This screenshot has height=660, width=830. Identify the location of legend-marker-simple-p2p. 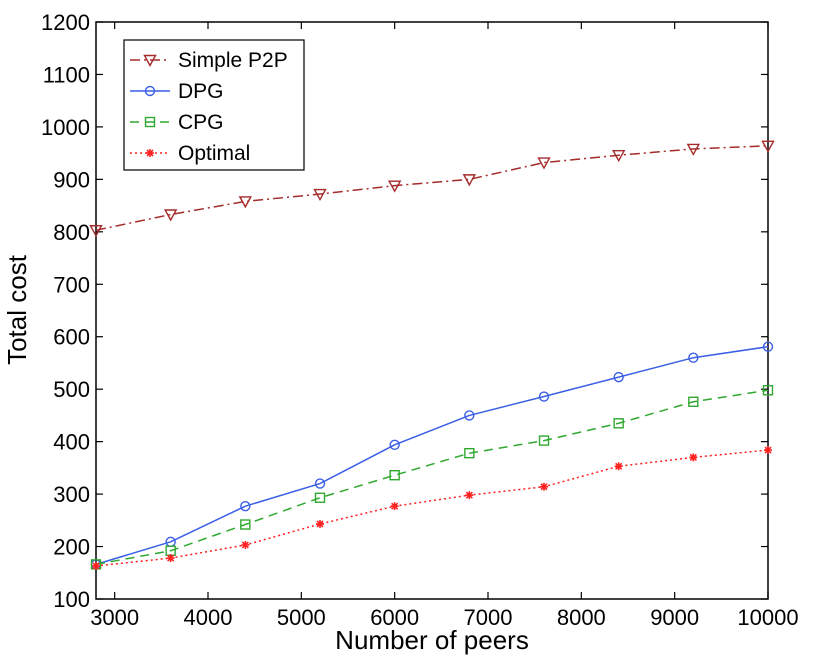
(150, 60).